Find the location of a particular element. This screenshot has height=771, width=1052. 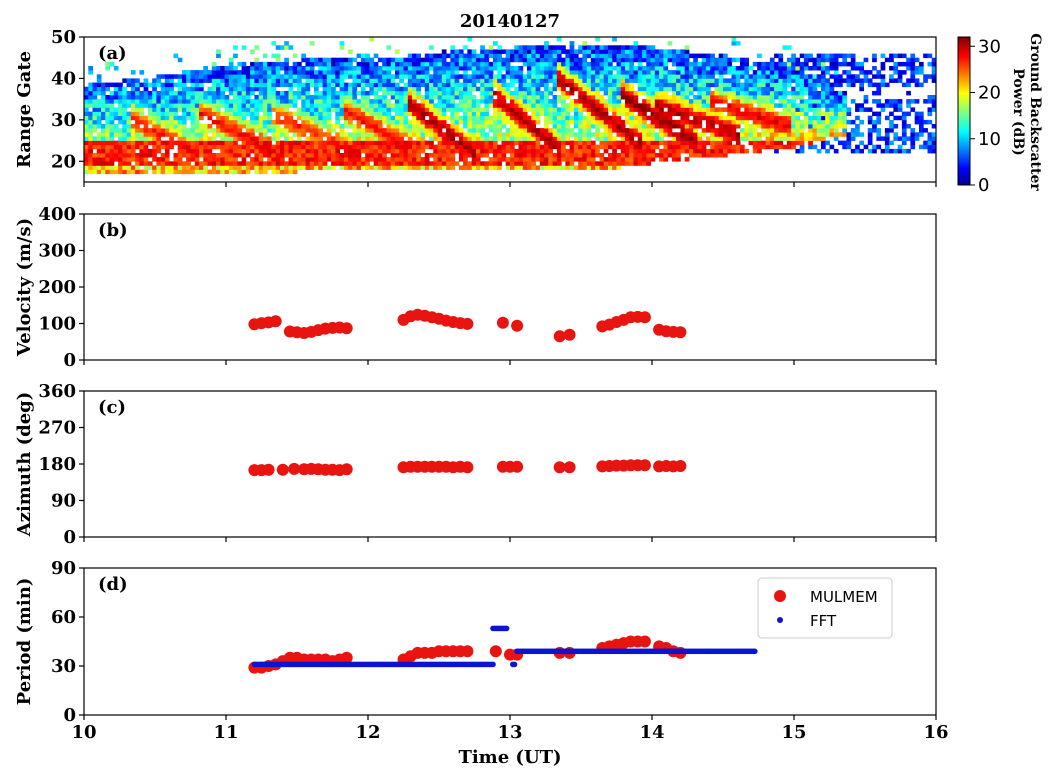

y-tick-label: 200 is located at coordinates (57, 287).